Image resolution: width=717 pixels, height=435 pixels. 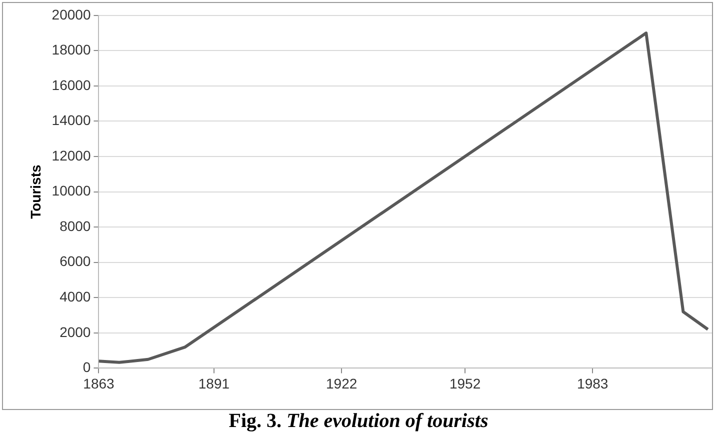 What do you see at coordinates (75, 261) in the screenshot?
I see `y-tick-label: 6000` at bounding box center [75, 261].